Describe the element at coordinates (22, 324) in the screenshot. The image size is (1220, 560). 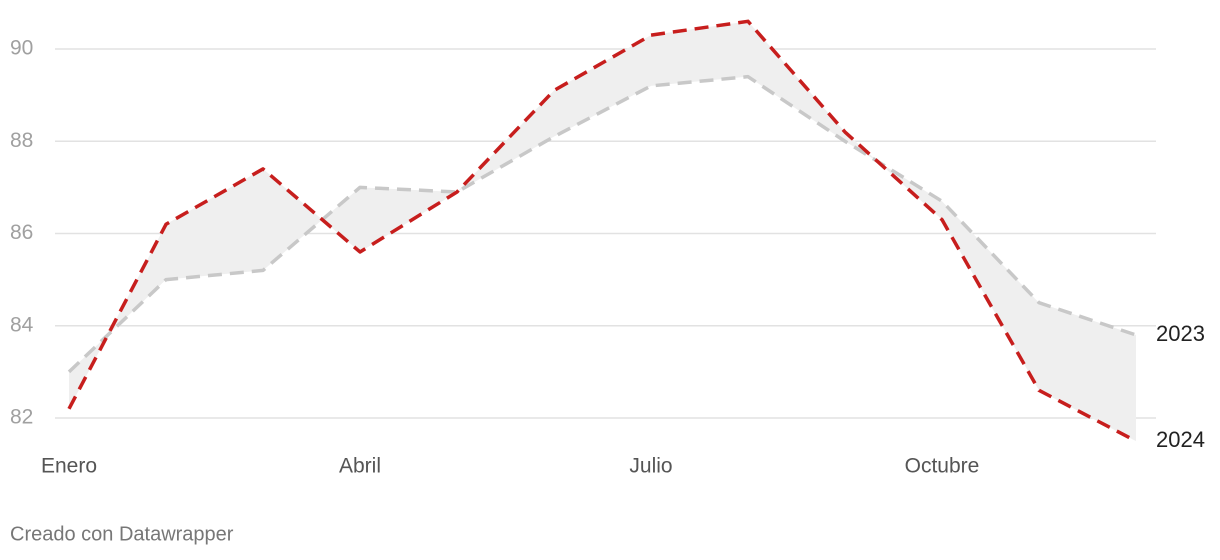
I see `y-tick-label: 84` at that location.